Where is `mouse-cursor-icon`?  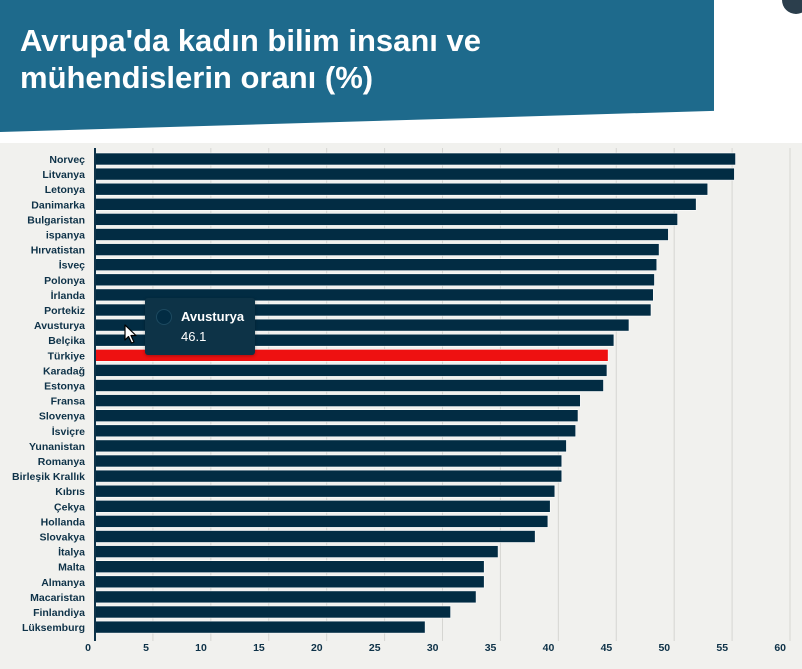 mouse-cursor-icon is located at coordinates (130, 334).